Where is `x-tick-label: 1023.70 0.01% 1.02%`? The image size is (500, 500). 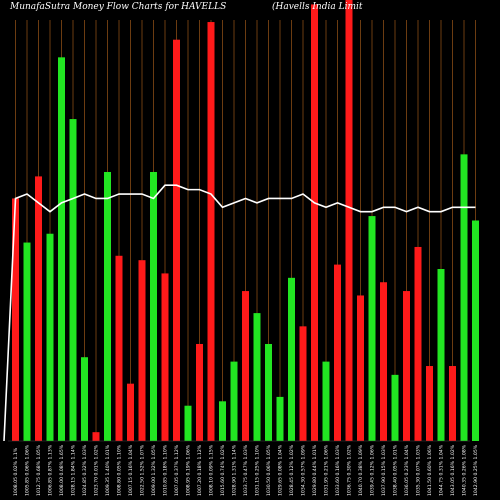
x-tick-label: 1023.70 0.01% 1.02% is located at coordinates (97, 470).